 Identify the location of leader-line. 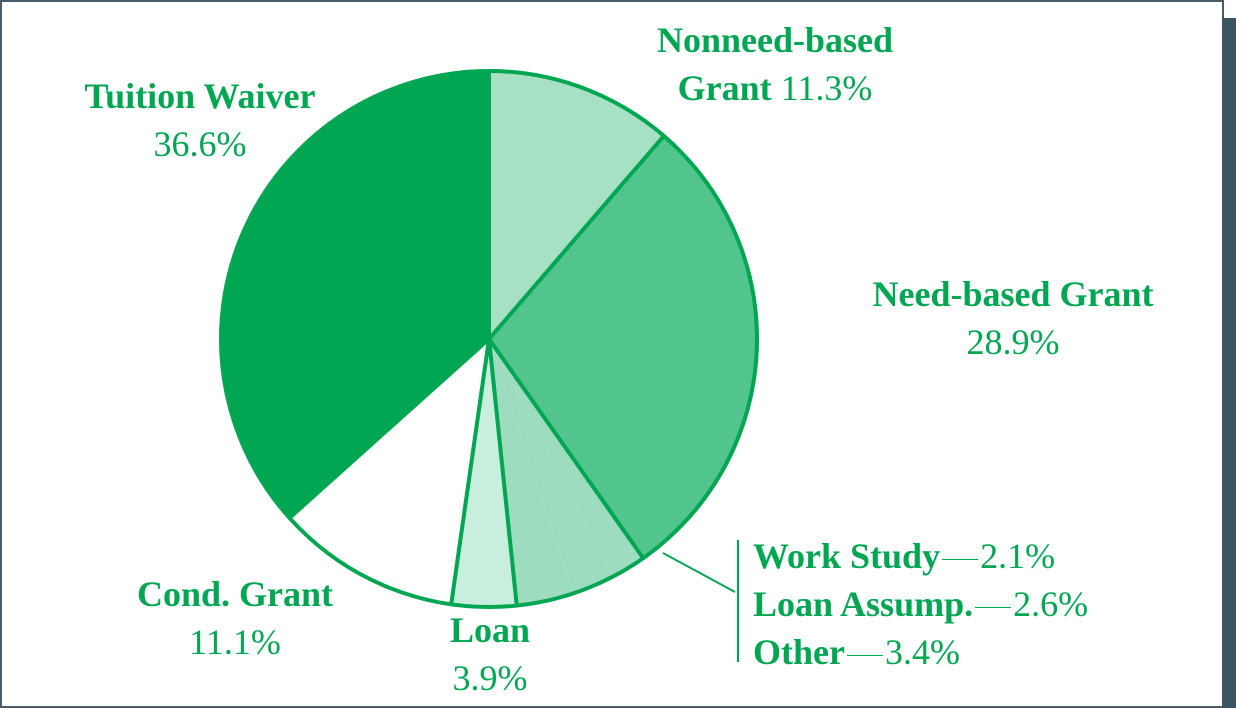
(699, 572).